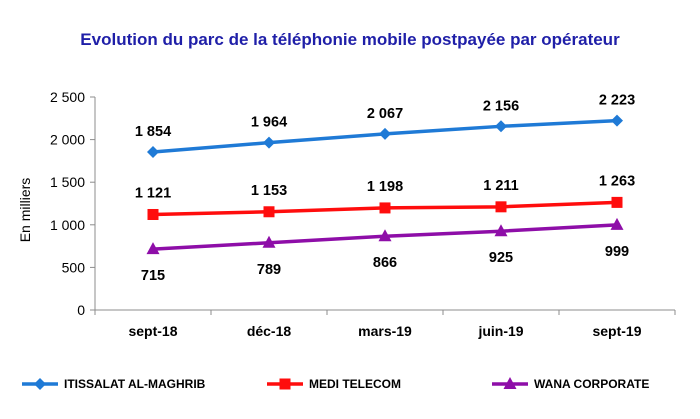  Describe the element at coordinates (67, 225) in the screenshot. I see `y-tick-label: 1 000` at that location.